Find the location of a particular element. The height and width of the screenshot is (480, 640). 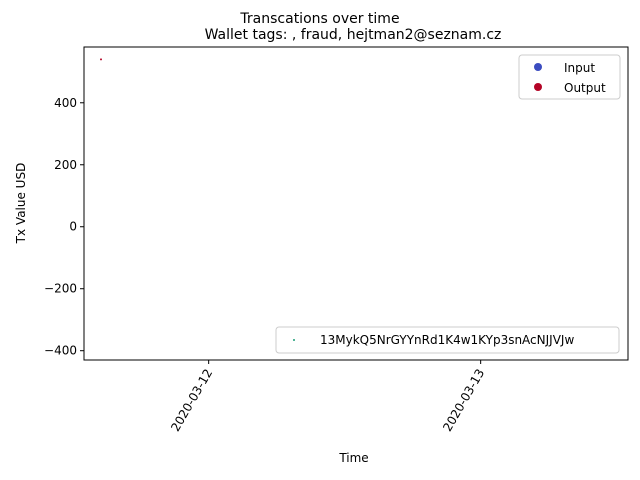

legend-marker-input is located at coordinates (538, 67).